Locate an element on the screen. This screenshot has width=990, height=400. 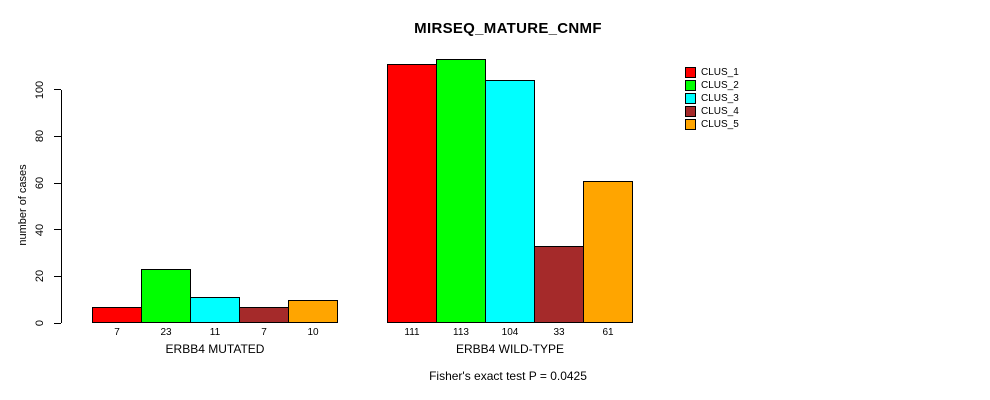
bar-value-label-clus_4-group2: 33 is located at coordinates (559, 332).